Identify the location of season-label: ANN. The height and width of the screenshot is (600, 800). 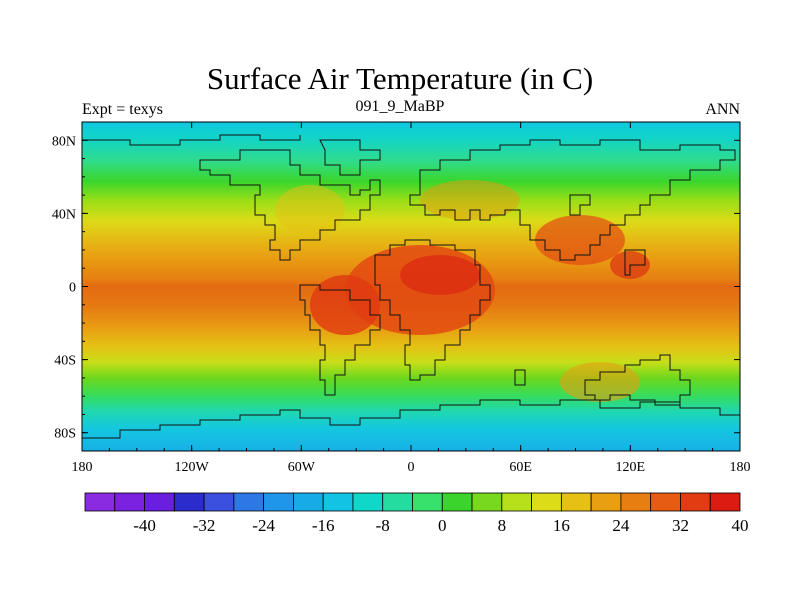
(722, 109).